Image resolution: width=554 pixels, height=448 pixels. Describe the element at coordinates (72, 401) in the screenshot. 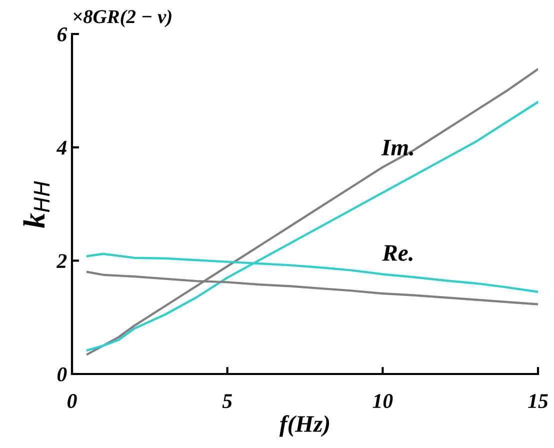

I see `x-tick-label: 0` at that location.